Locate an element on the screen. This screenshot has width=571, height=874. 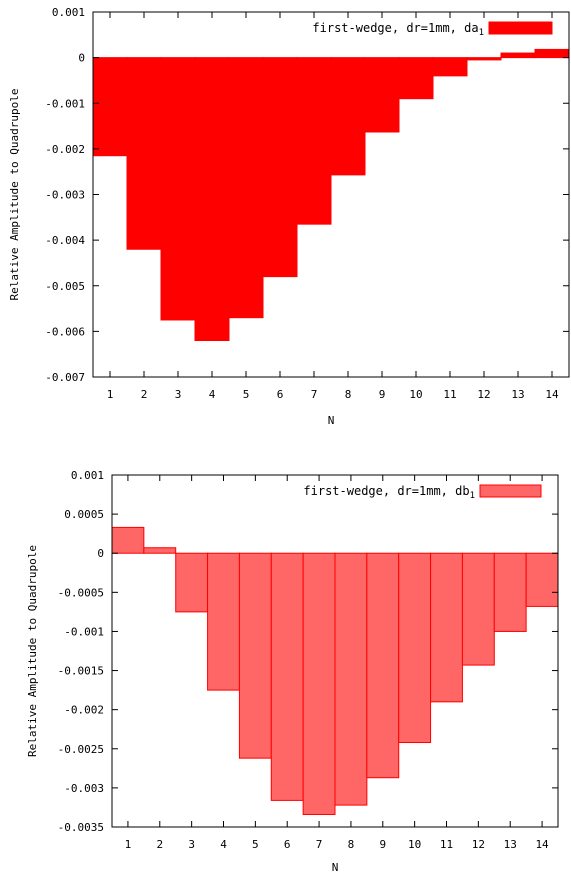
y-tick-label: -0.007 is located at coordinates (65, 377).